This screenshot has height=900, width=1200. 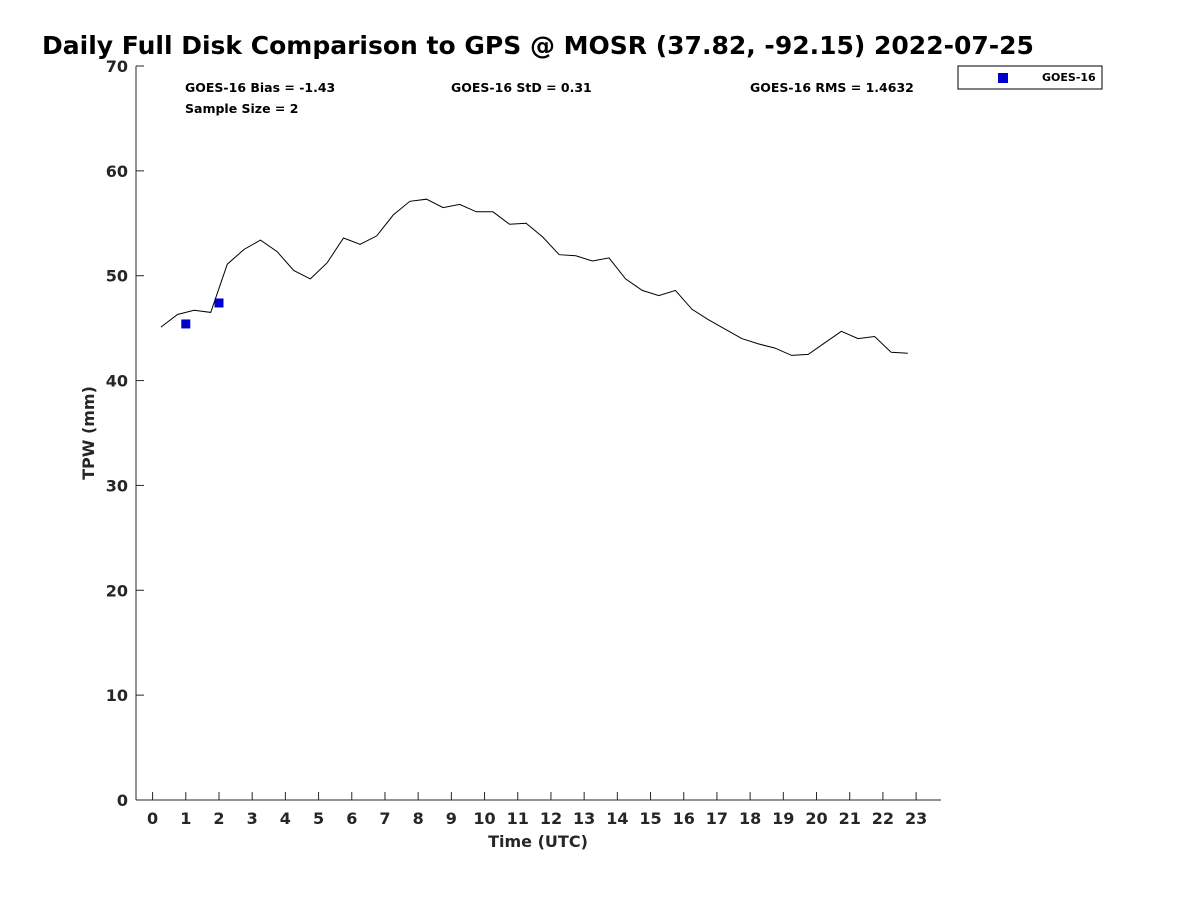 I want to click on x-tick-label: 9, so click(x=451, y=818).